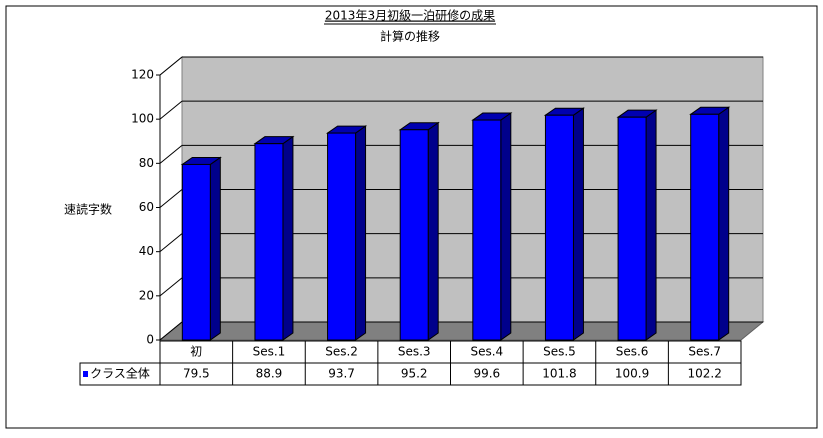 This screenshot has height=438, width=823. What do you see at coordinates (85, 374) in the screenshot?
I see `legend-key` at bounding box center [85, 374].